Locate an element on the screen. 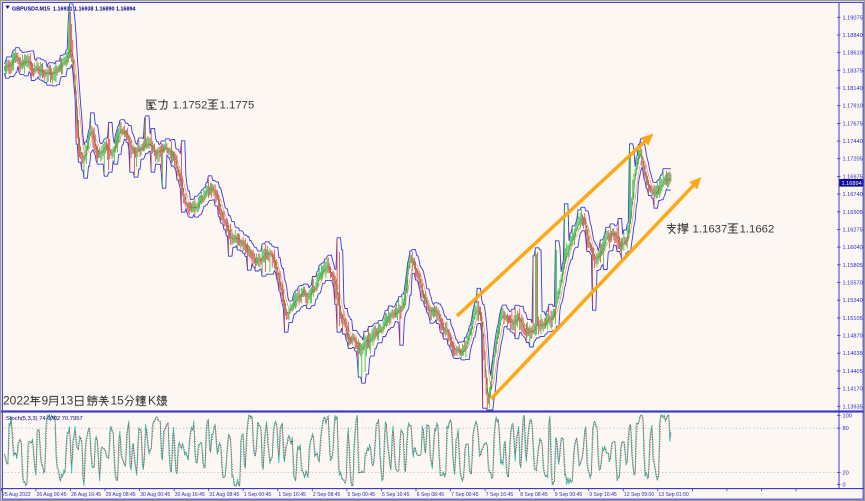 The image size is (865, 501). svg-text: 80 is located at coordinates (846, 429).